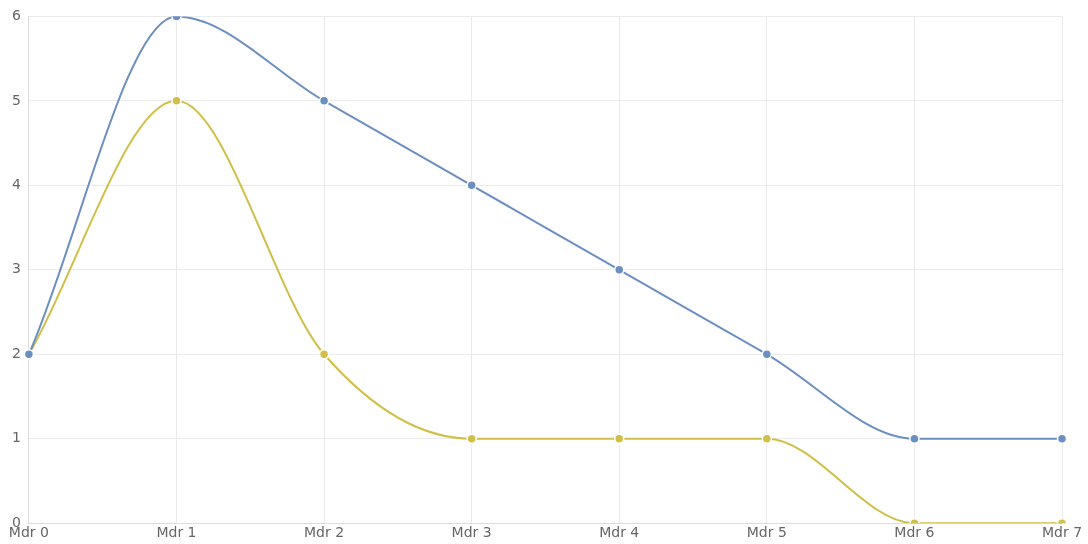  What do you see at coordinates (1062, 532) in the screenshot?
I see `x-tick-label: Mdr 7` at bounding box center [1062, 532].